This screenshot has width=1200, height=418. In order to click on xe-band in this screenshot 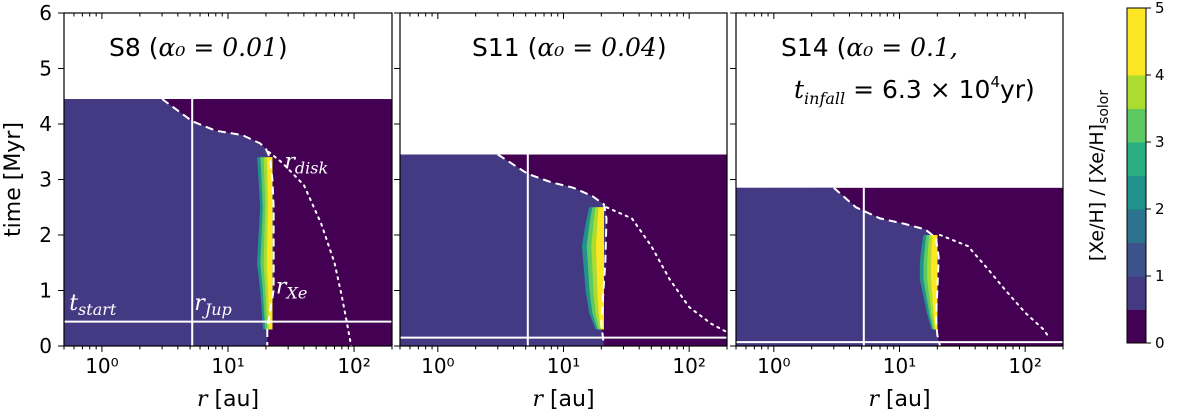, I will do `click(265, 243)`.